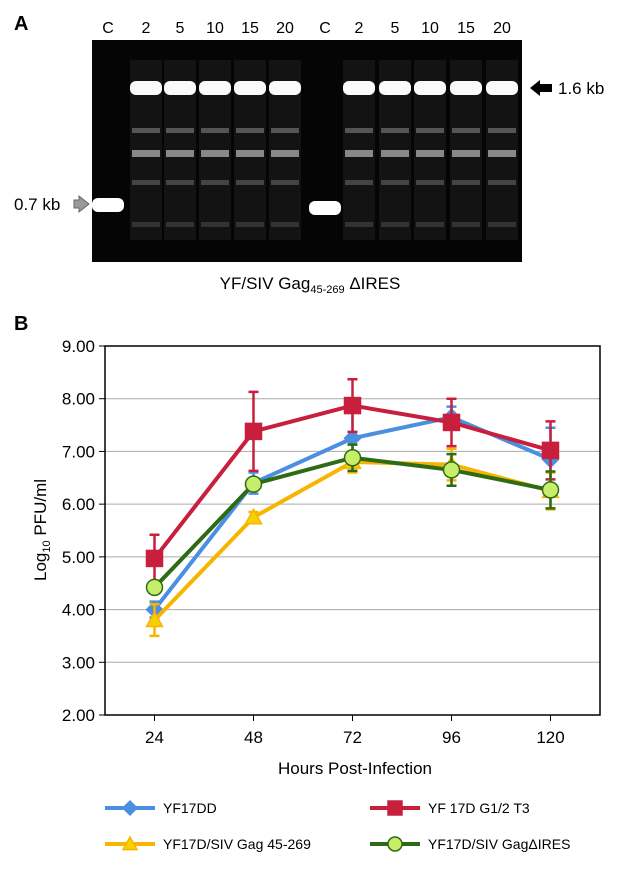 Image resolution: width=624 pixels, height=876 pixels. What do you see at coordinates (550, 737) in the screenshot?
I see `x-tick-label: 120` at bounding box center [550, 737].